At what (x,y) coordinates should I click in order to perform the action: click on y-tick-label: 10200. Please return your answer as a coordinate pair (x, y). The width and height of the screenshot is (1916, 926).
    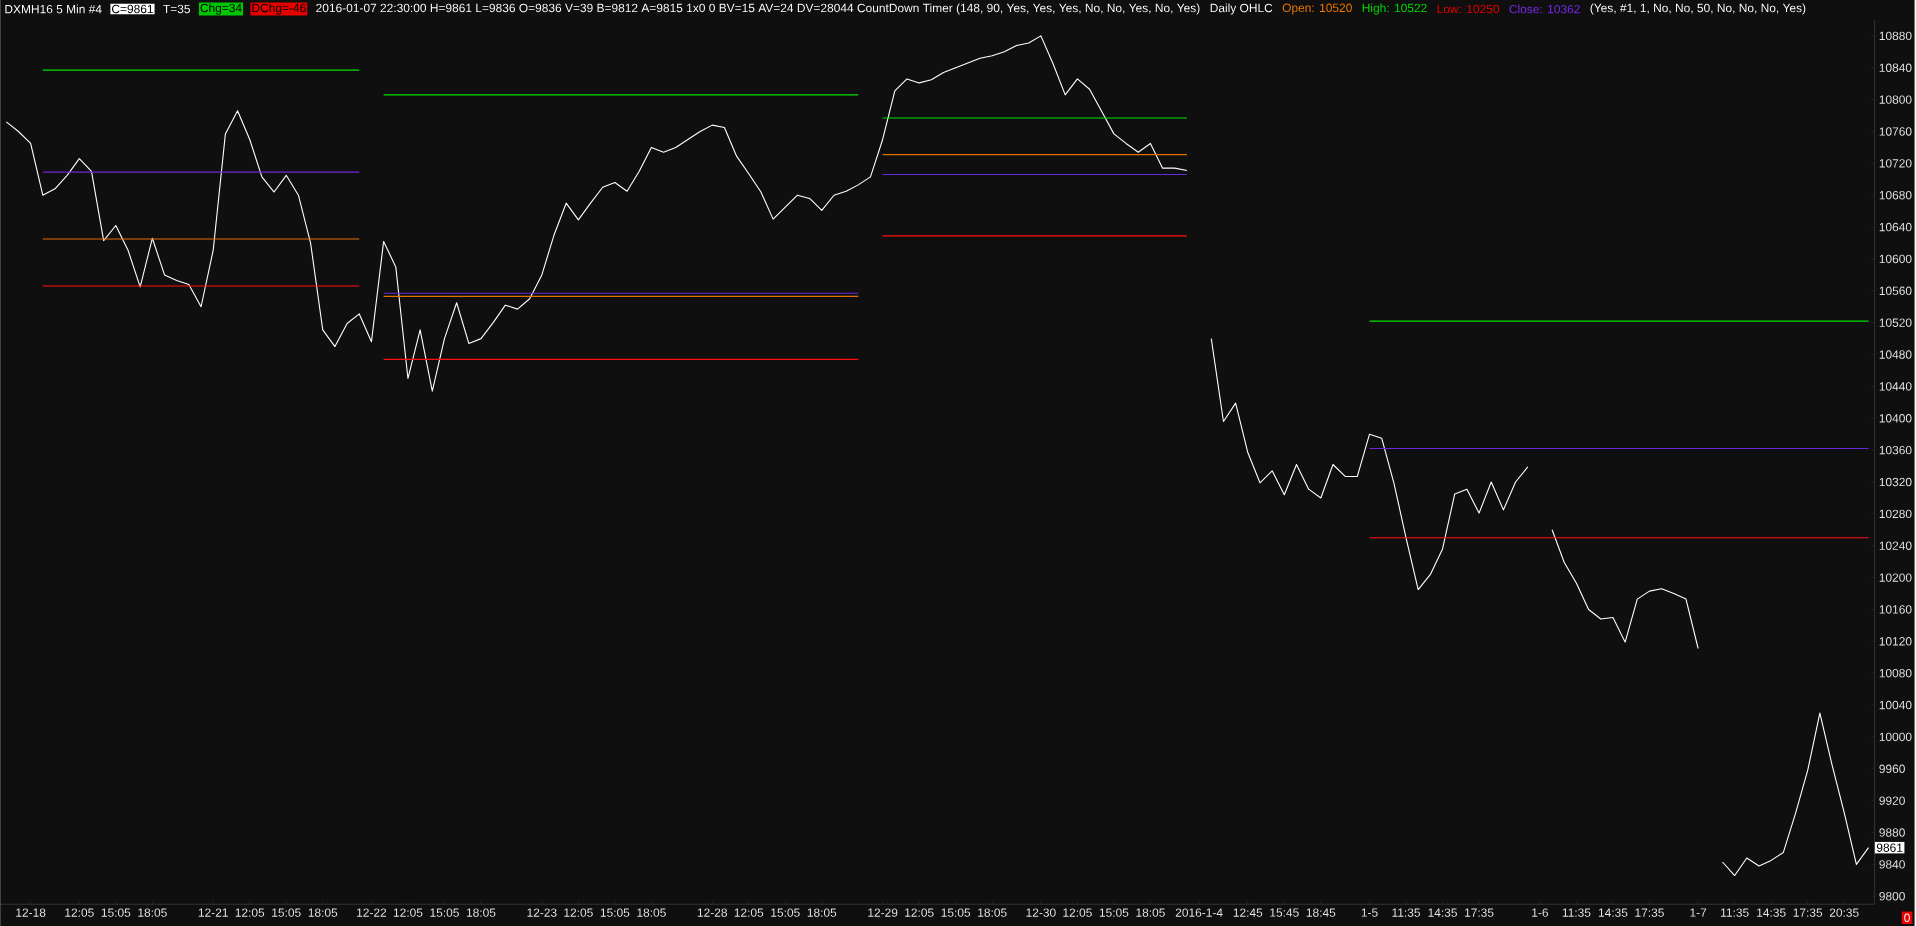
    Looking at the image, I should click on (1895, 577).